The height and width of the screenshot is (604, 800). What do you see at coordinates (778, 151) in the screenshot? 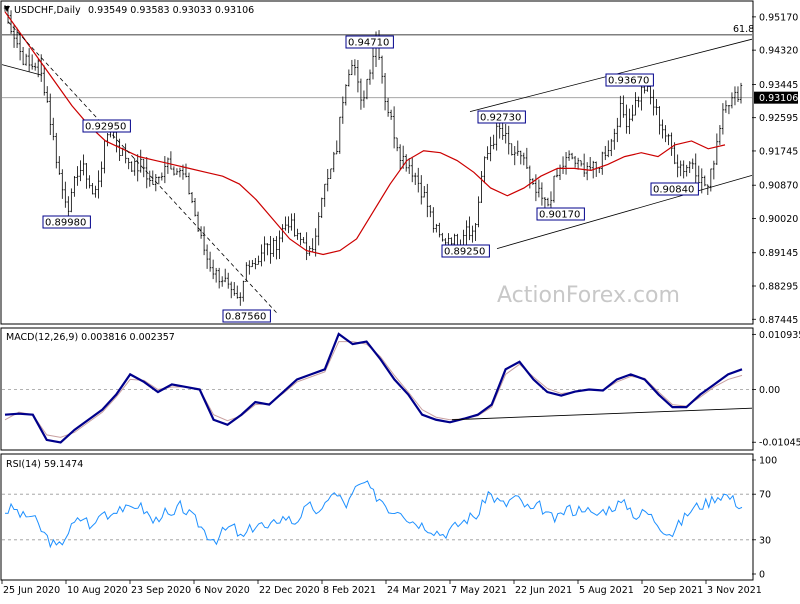
I see `price-tick-label: 0.91745` at bounding box center [778, 151].